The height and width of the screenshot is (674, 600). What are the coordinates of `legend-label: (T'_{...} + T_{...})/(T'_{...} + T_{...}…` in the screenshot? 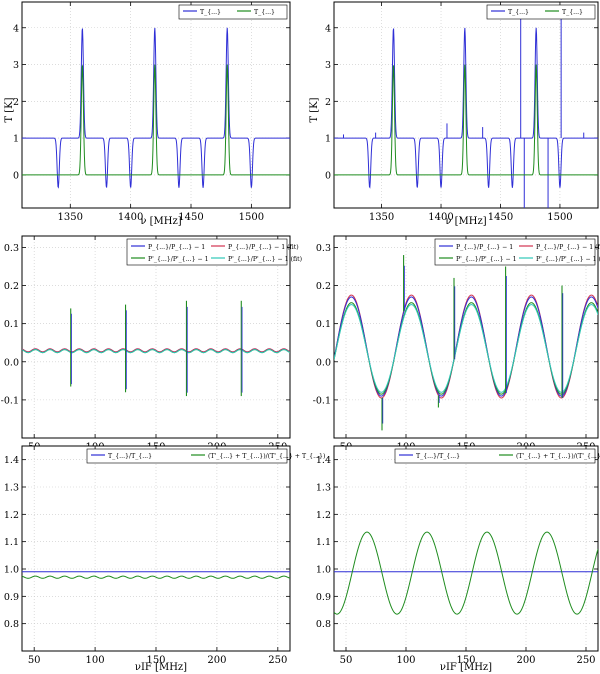 It's located at (558, 456).